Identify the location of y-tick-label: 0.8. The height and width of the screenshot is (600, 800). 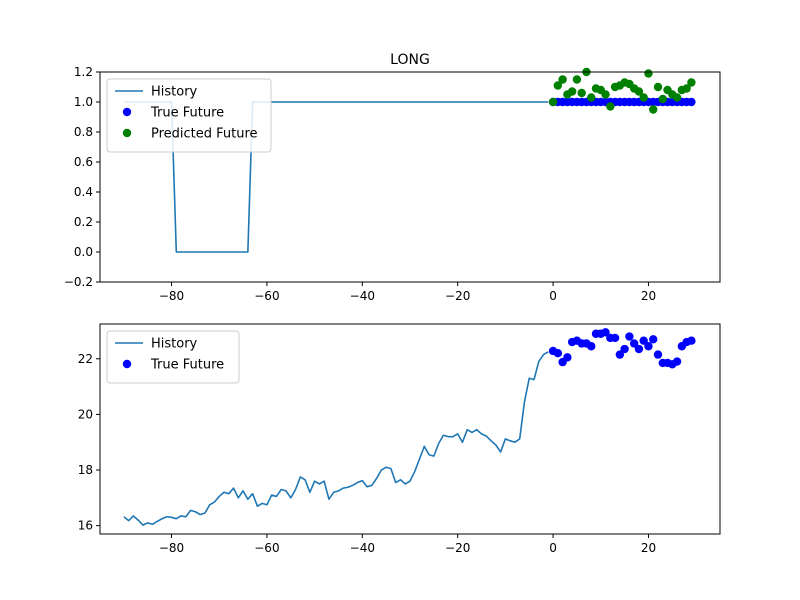
(83, 132).